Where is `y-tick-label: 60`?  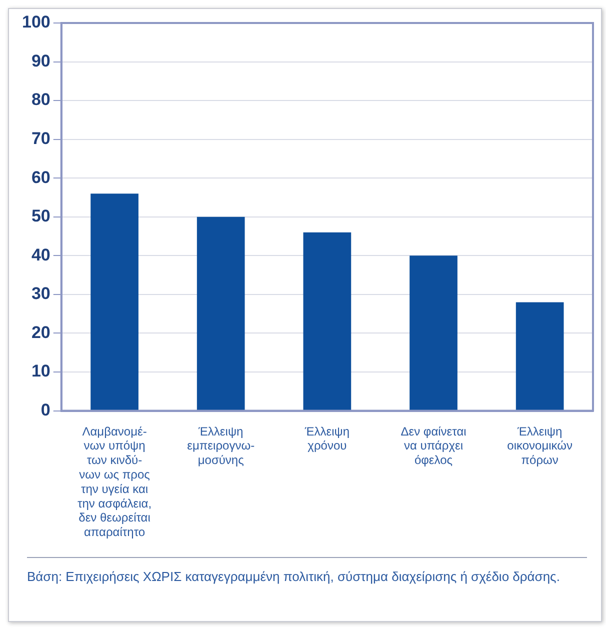 y-tick-label: 60 is located at coordinates (40, 177).